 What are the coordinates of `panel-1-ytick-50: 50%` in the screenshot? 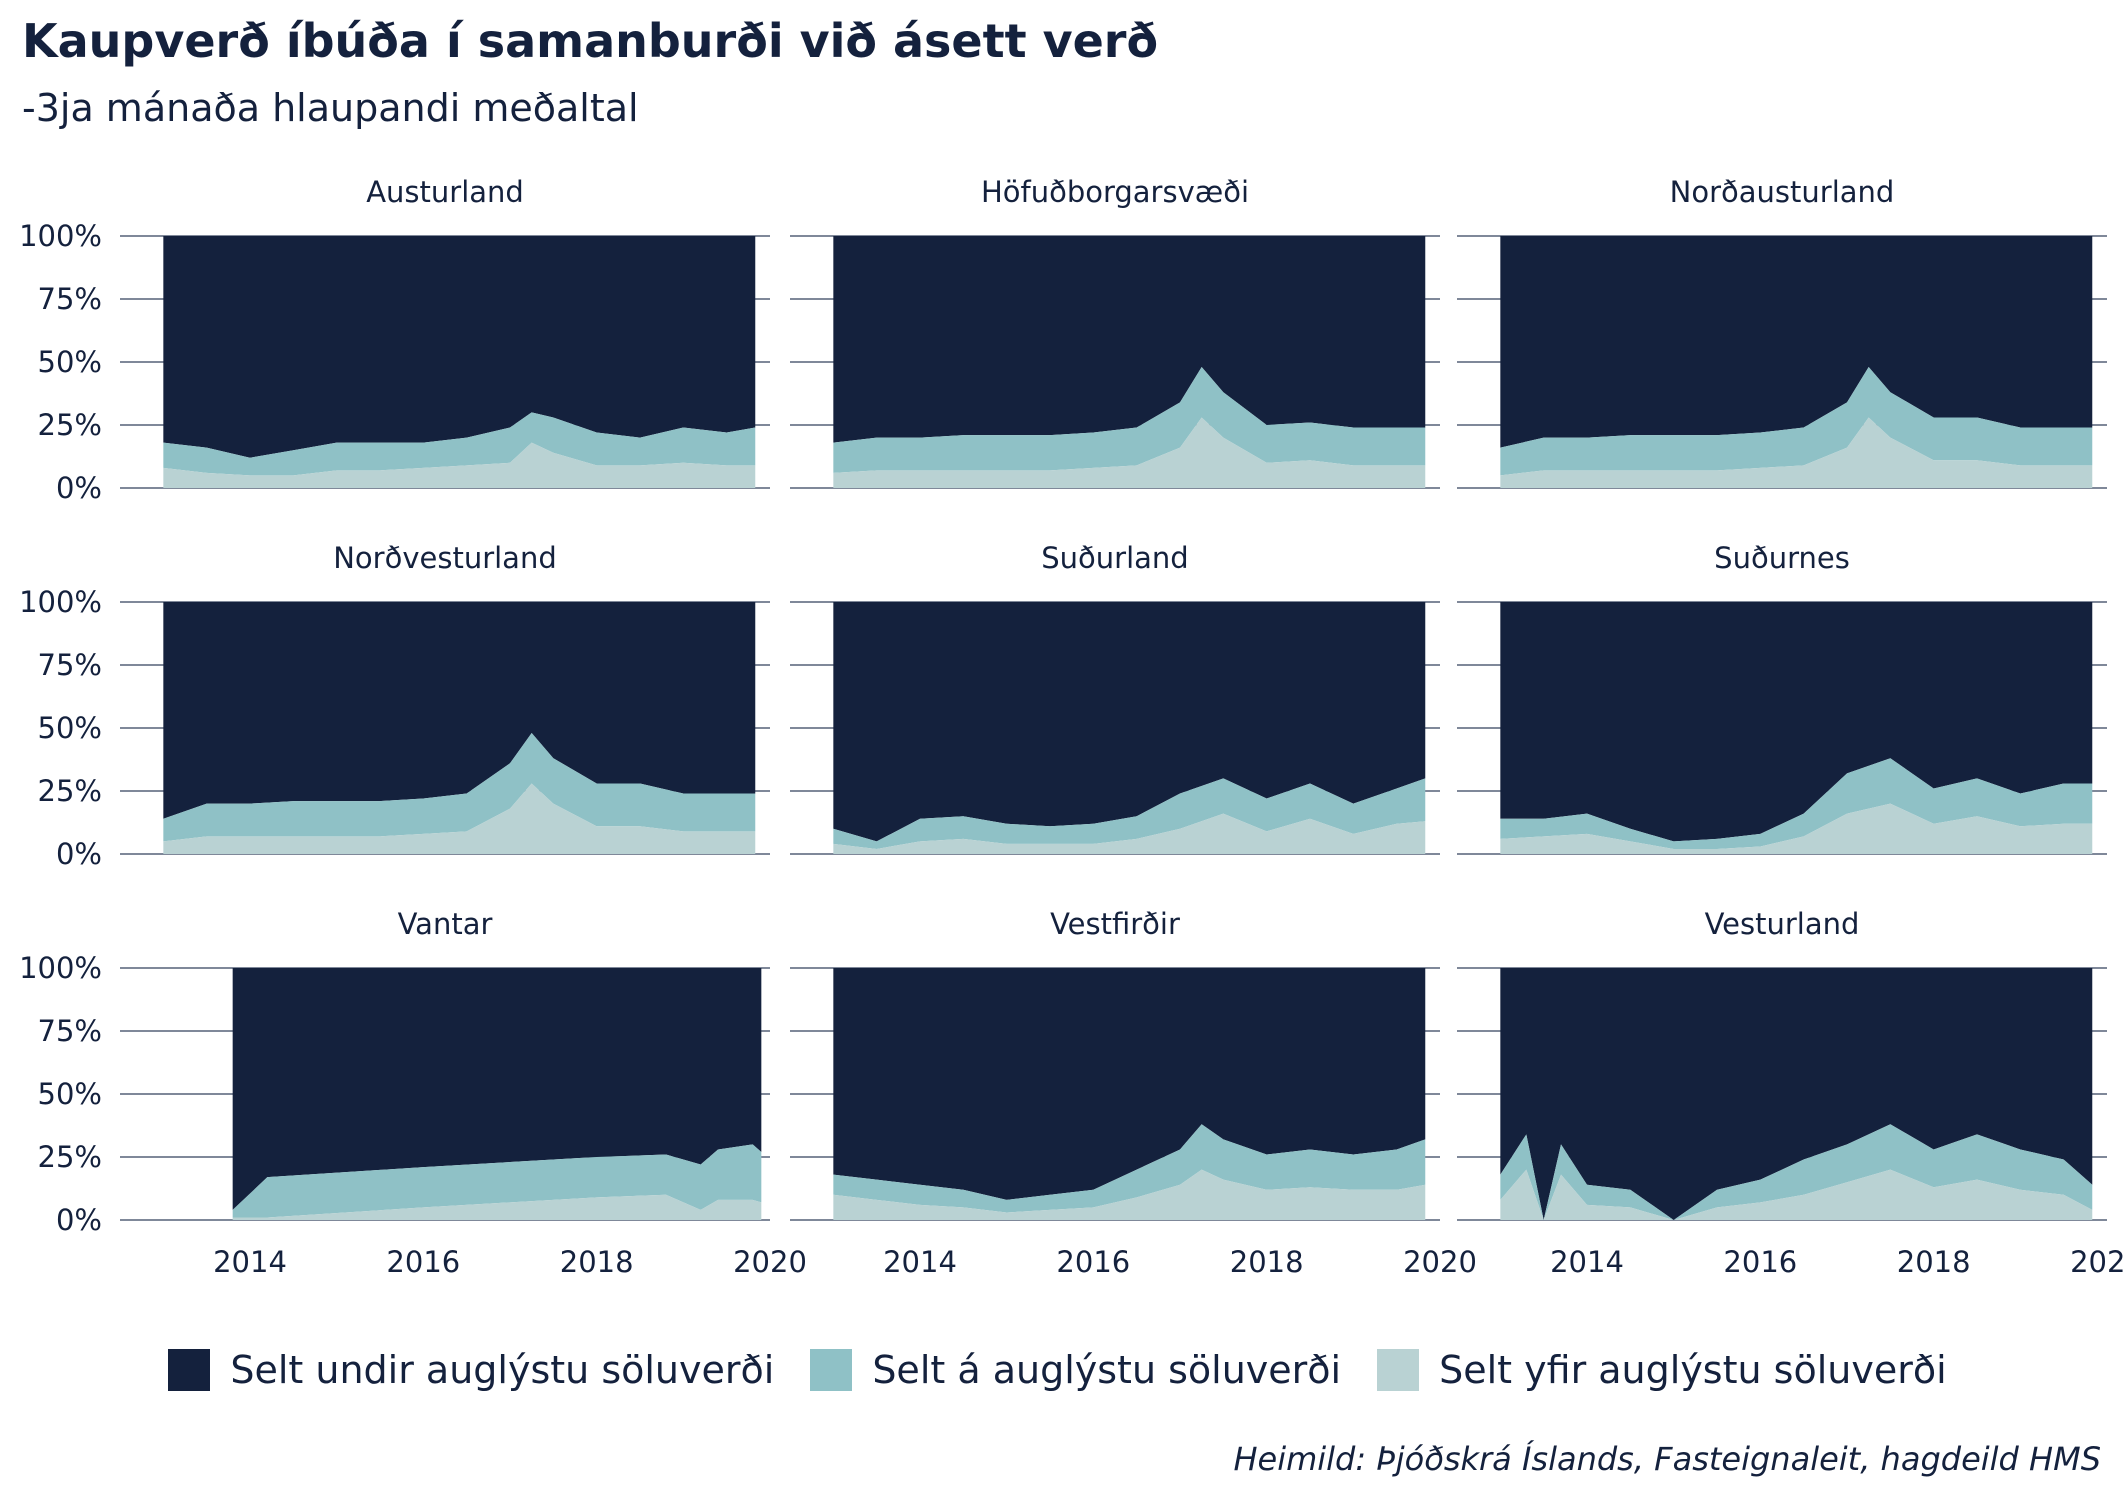 It's located at (70, 362).